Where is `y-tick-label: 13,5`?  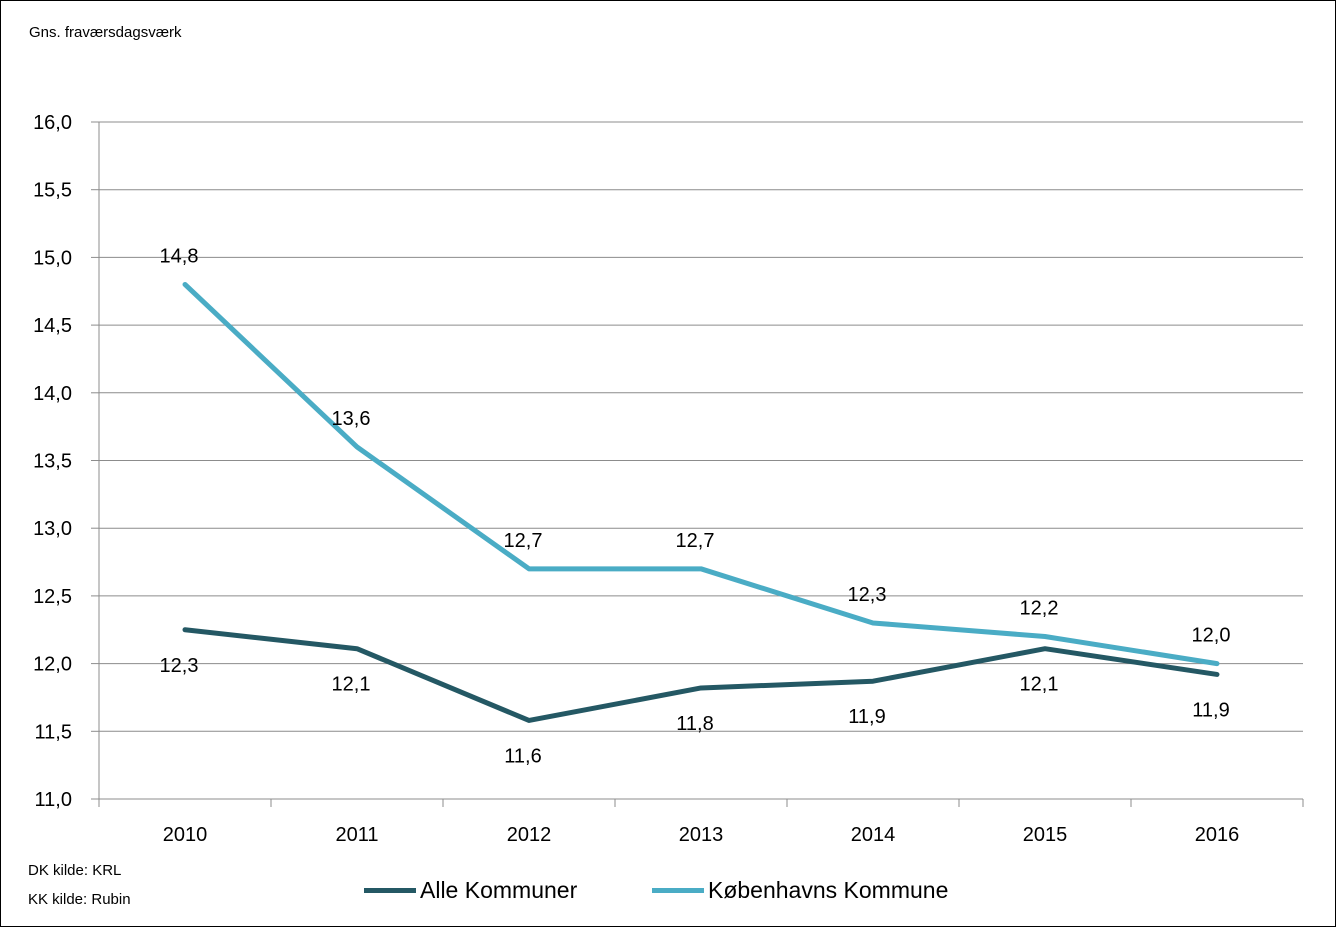 y-tick-label: 13,5 is located at coordinates (52, 462).